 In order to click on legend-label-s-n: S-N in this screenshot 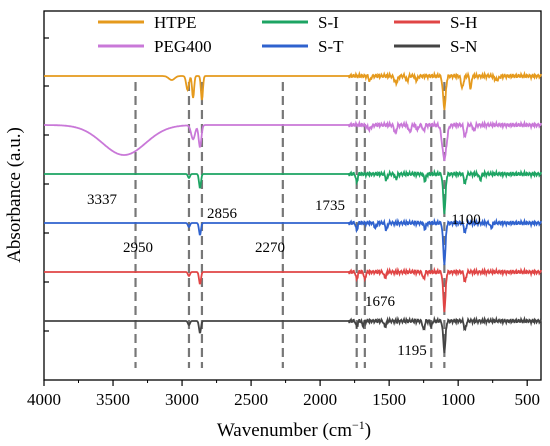, I will do `click(463, 46)`.